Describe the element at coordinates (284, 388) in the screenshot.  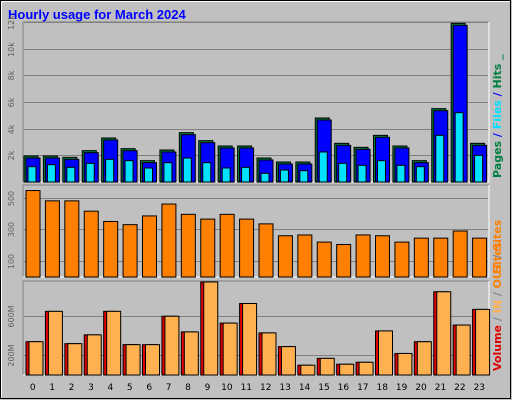
I see `x-tick-label-13: 13` at that location.